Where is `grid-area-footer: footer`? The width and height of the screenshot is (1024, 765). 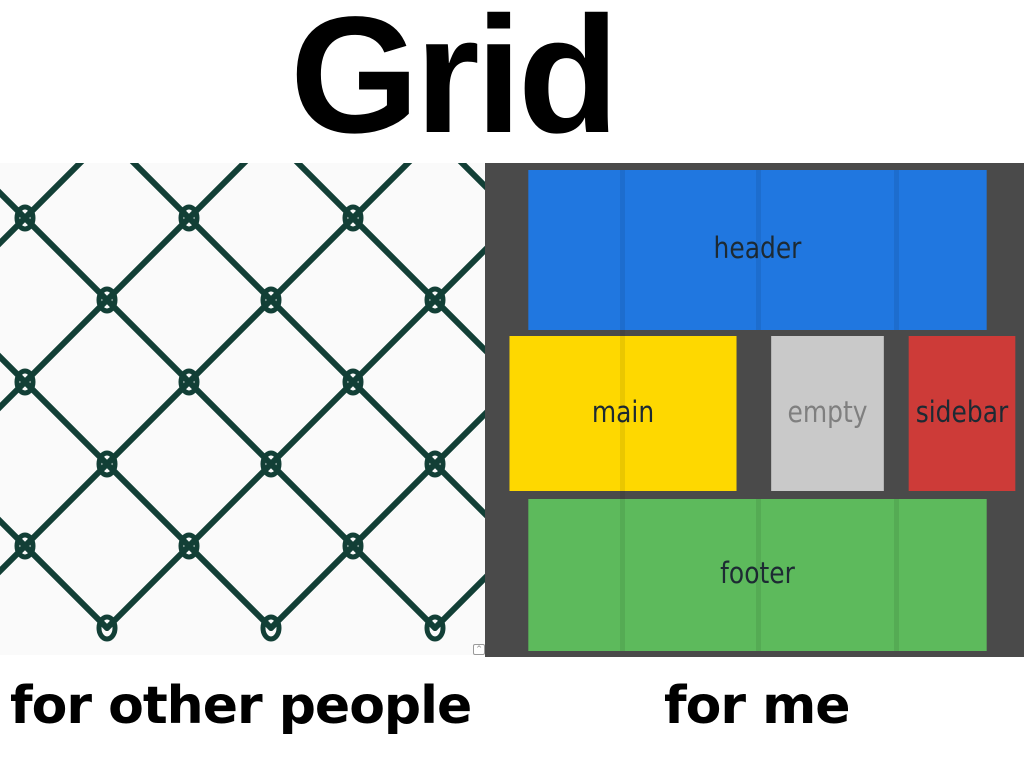 grid-area-footer: footer is located at coordinates (757, 575).